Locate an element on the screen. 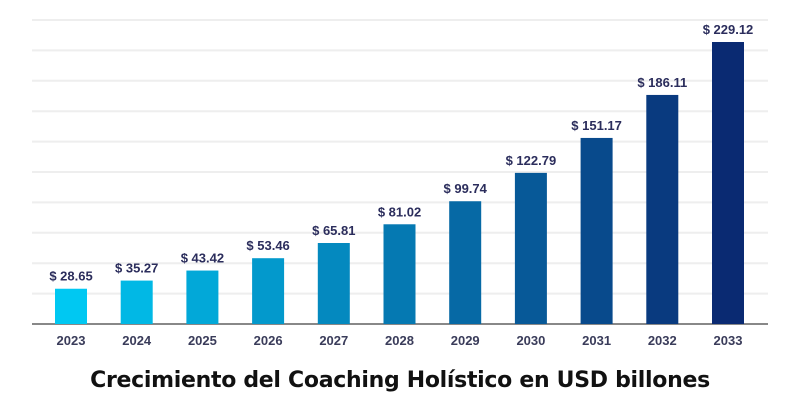  x-tick-label: 2025 is located at coordinates (202, 340).